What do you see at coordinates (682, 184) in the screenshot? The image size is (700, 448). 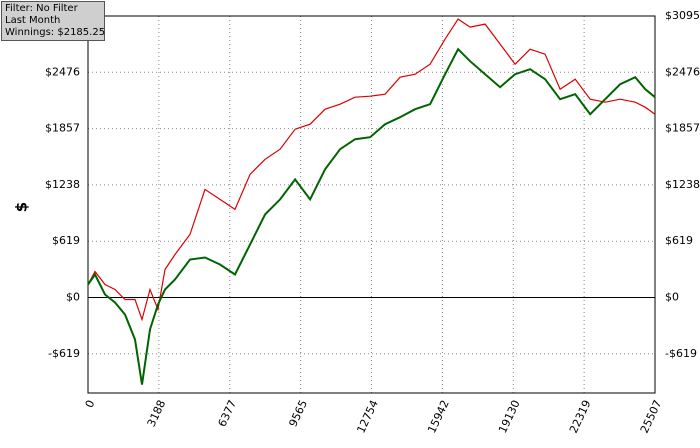 I see `y-tick-label-right: $1238` at bounding box center [682, 184].